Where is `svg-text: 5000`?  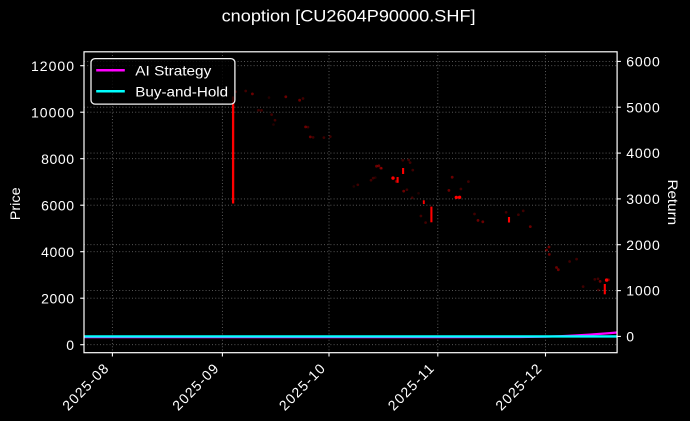
svg-text: 5000 is located at coordinates (643, 107).